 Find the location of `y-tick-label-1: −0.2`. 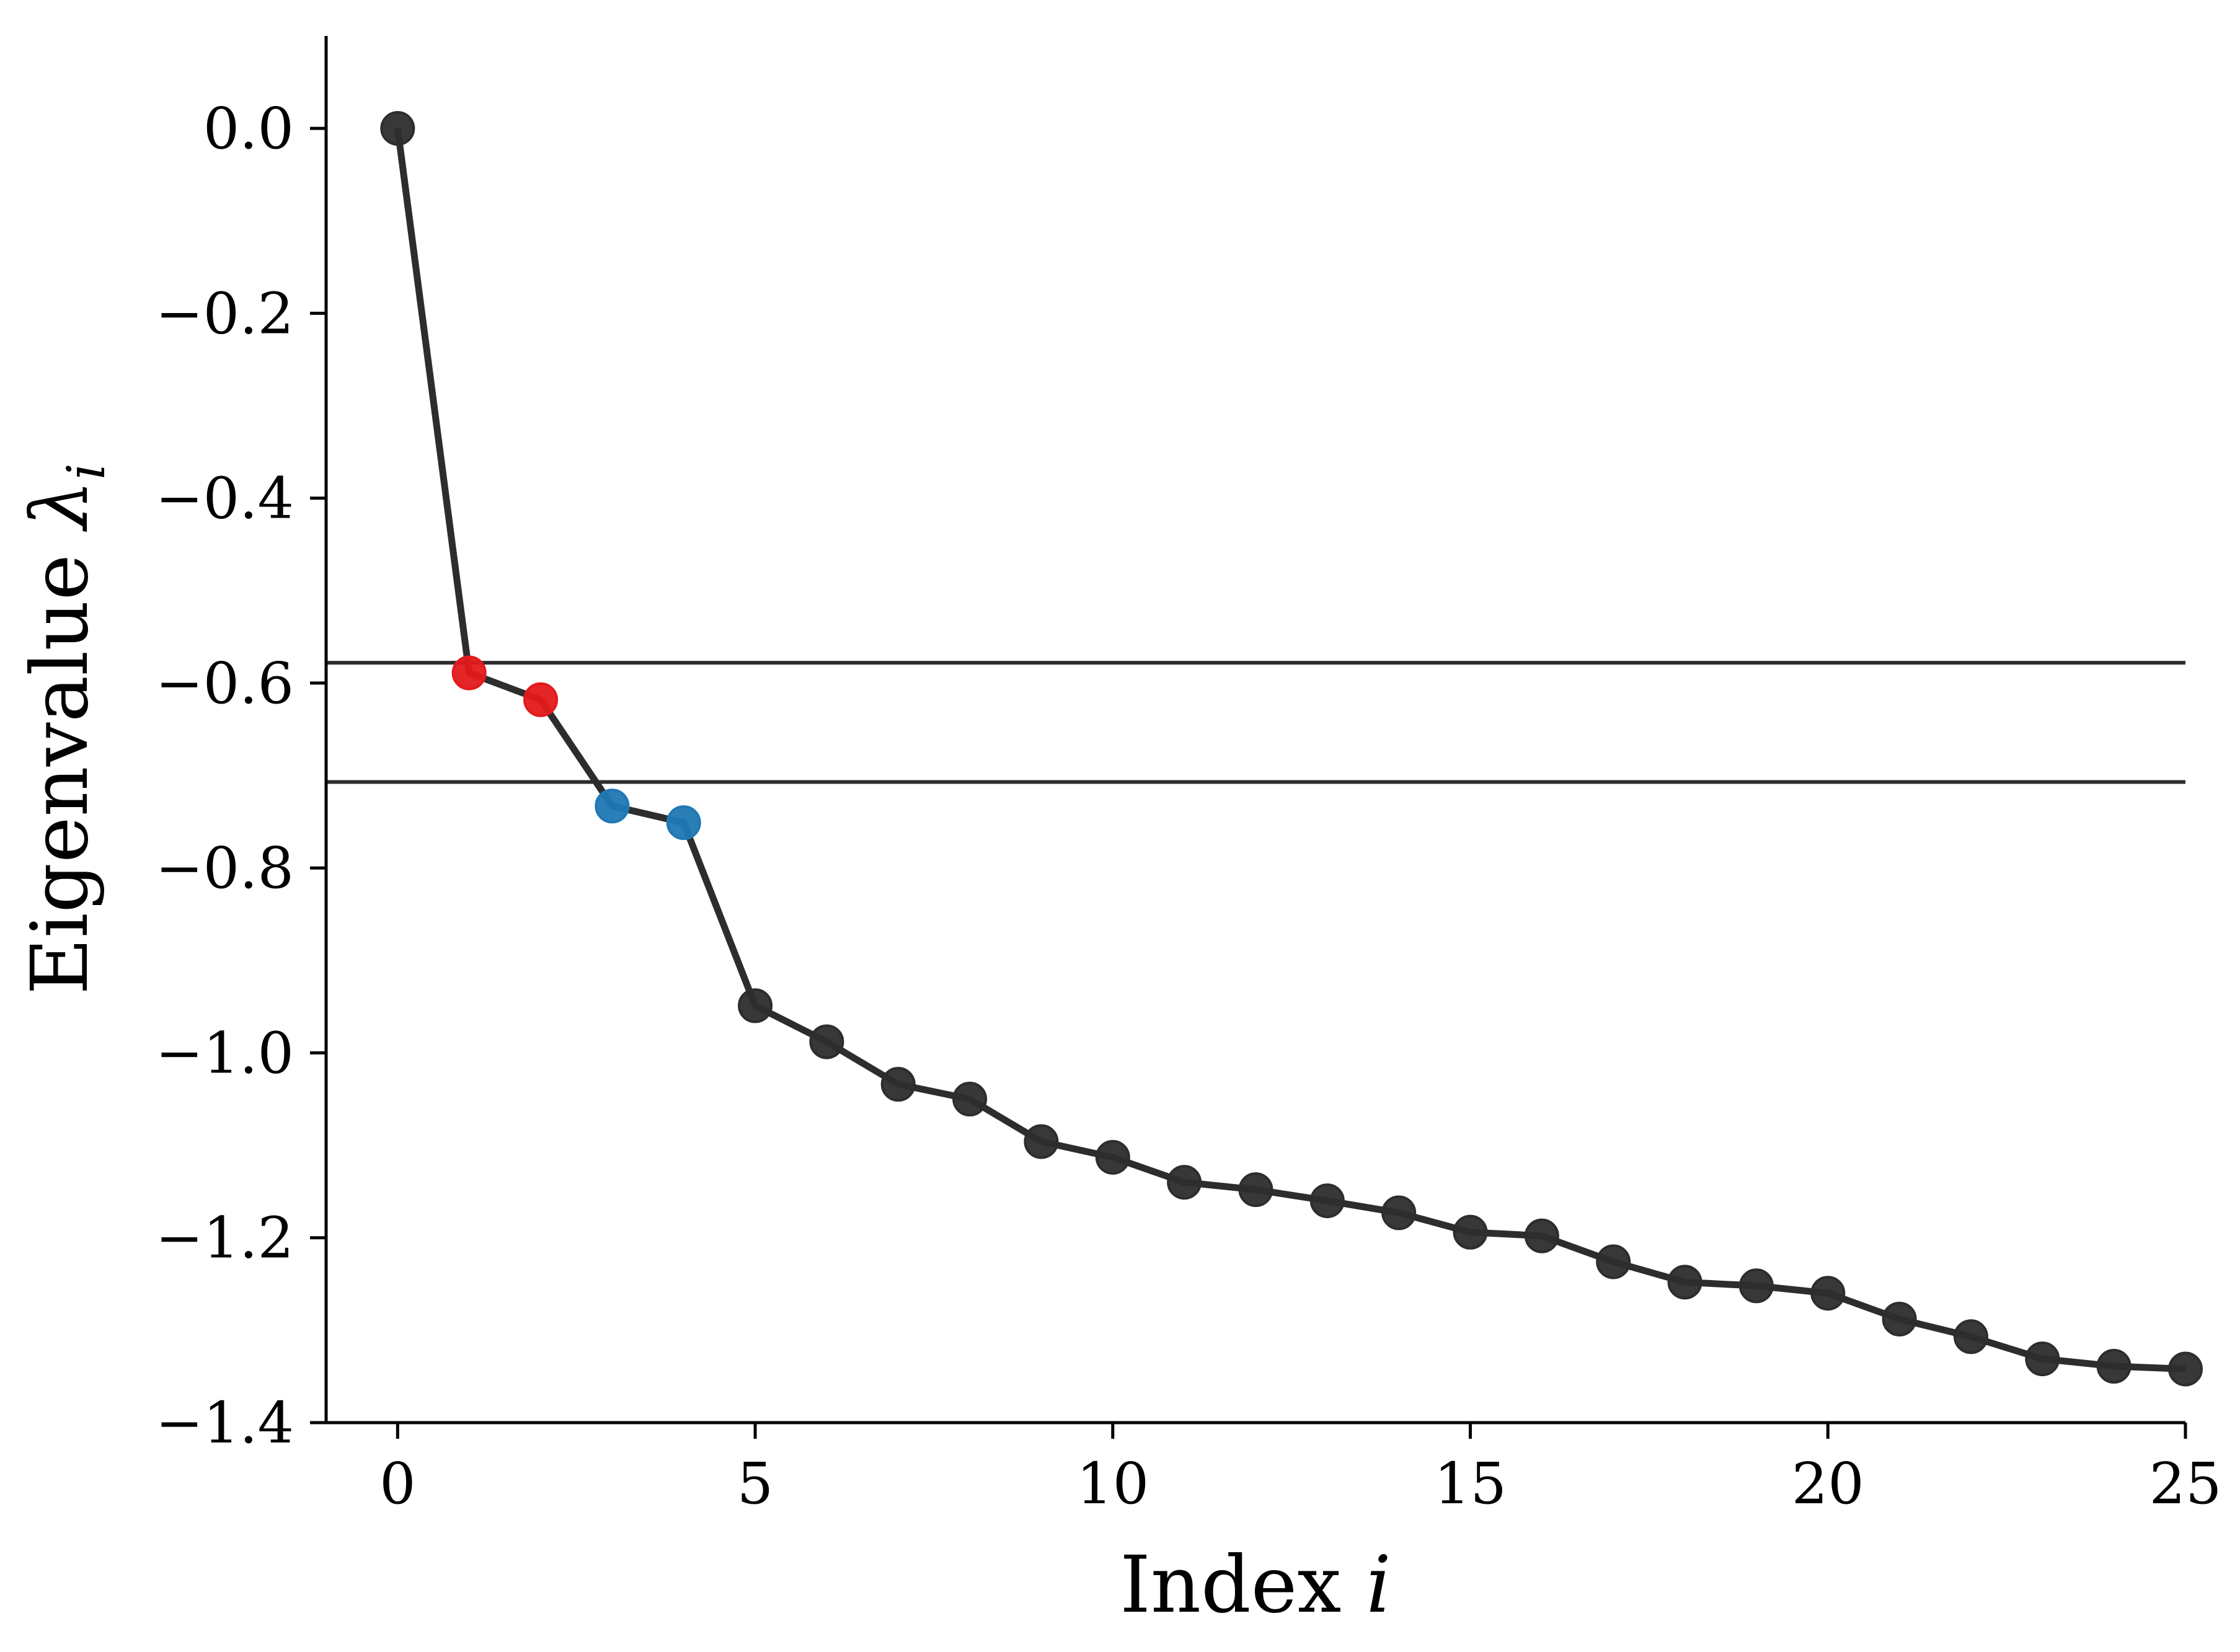

y-tick-label-1: −0.2 is located at coordinates (225, 313).